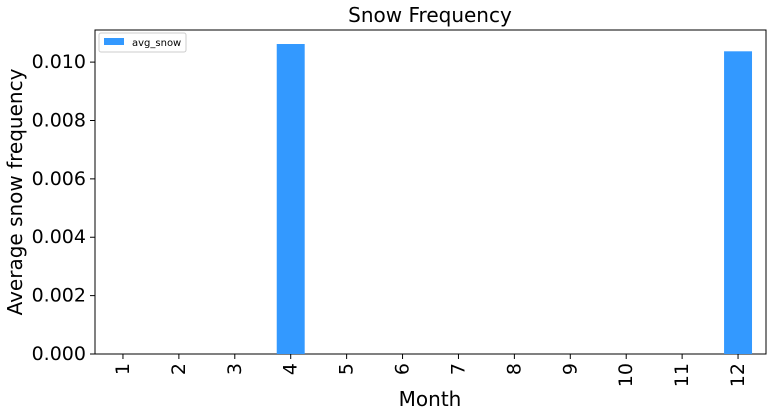 Image resolution: width=775 pixels, height=417 pixels. I want to click on legend: avg_snow, so click(142, 42).